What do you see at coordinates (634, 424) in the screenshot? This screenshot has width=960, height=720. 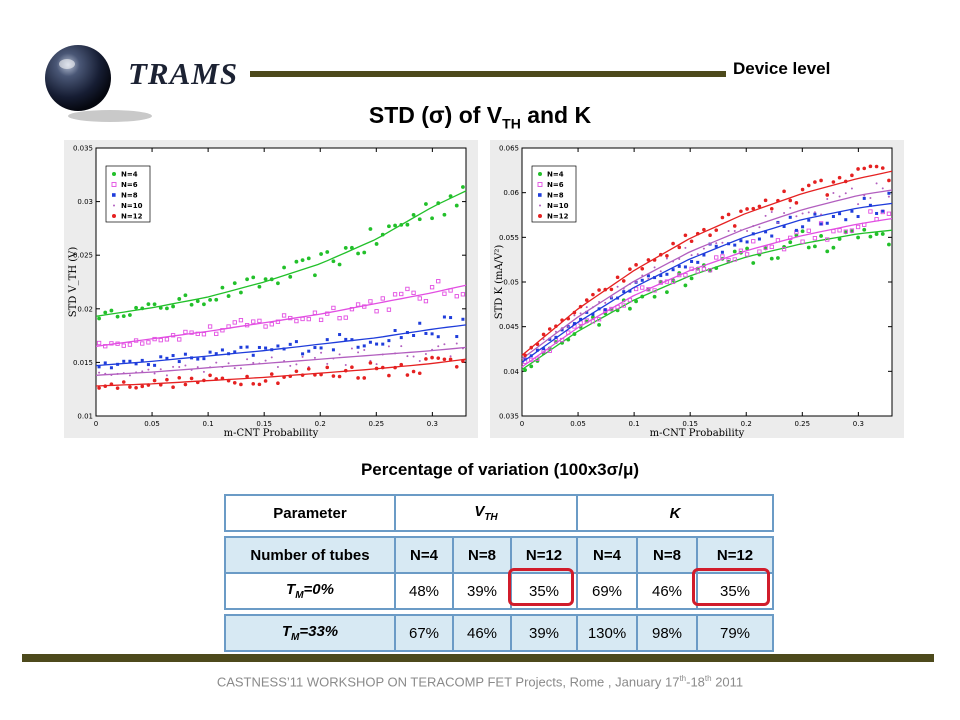 I see `x-tick-label: 0.1` at bounding box center [634, 424].